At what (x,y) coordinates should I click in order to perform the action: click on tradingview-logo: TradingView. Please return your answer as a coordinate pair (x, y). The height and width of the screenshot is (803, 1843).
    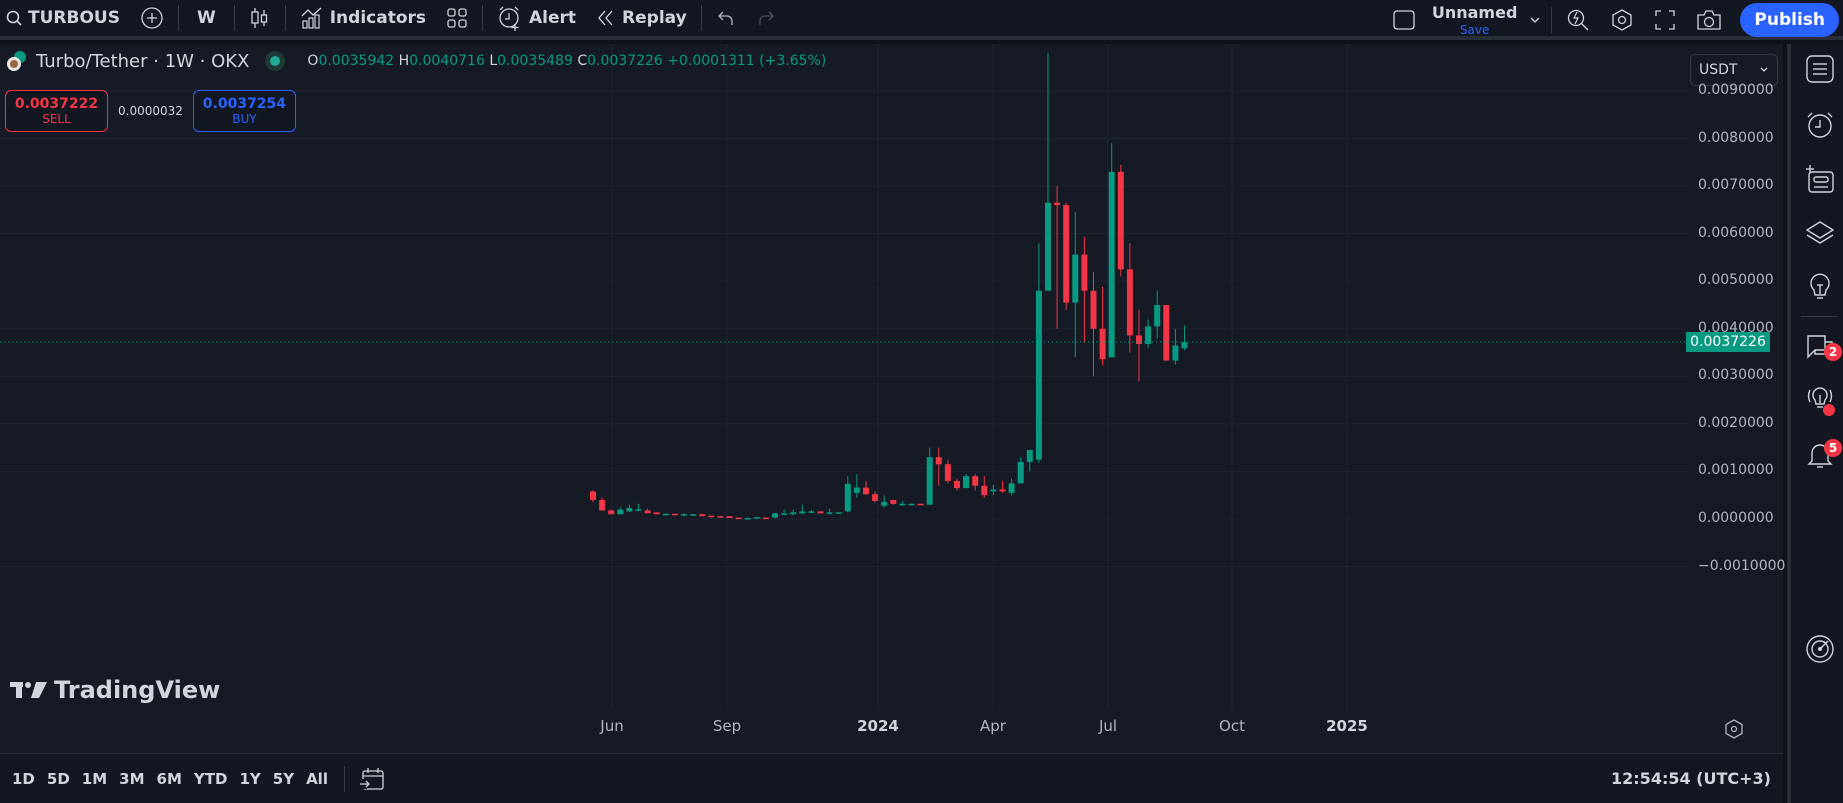
    Looking at the image, I should click on (115, 690).